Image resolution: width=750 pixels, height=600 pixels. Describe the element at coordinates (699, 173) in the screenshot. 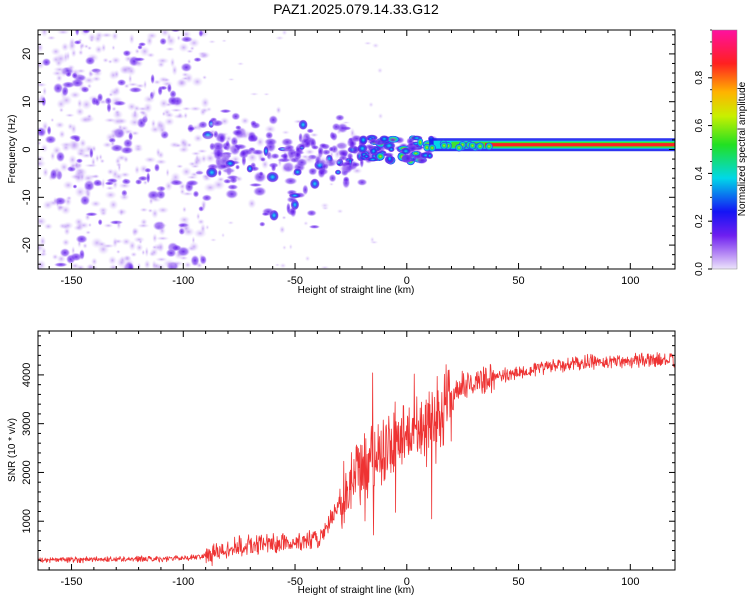

I see `colorbar-tick-label: 0.4` at that location.